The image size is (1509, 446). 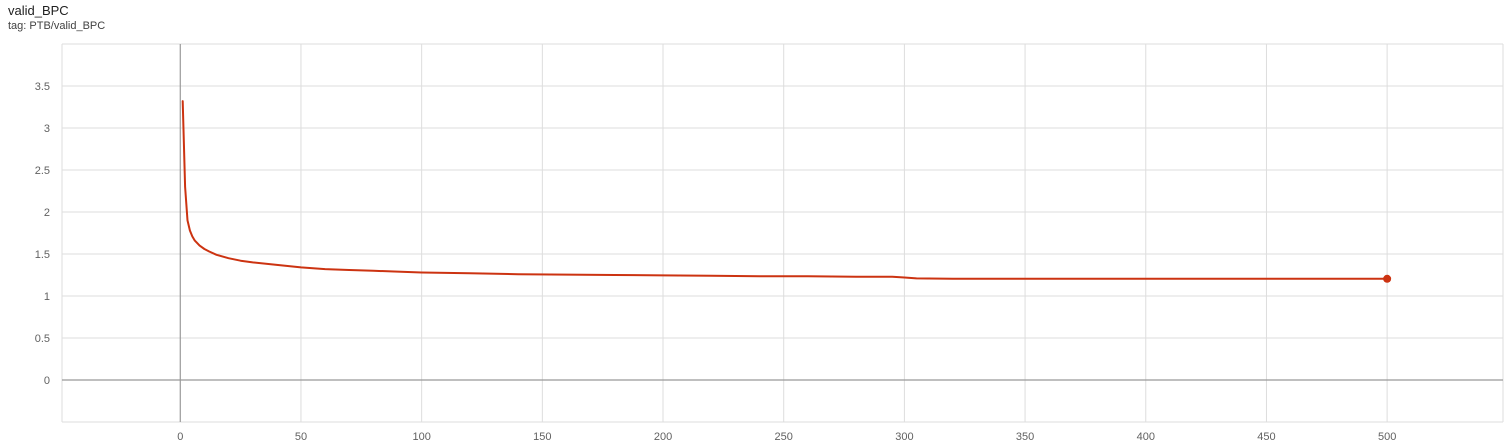 I want to click on x-tick-label: 500, so click(x=1387, y=437).